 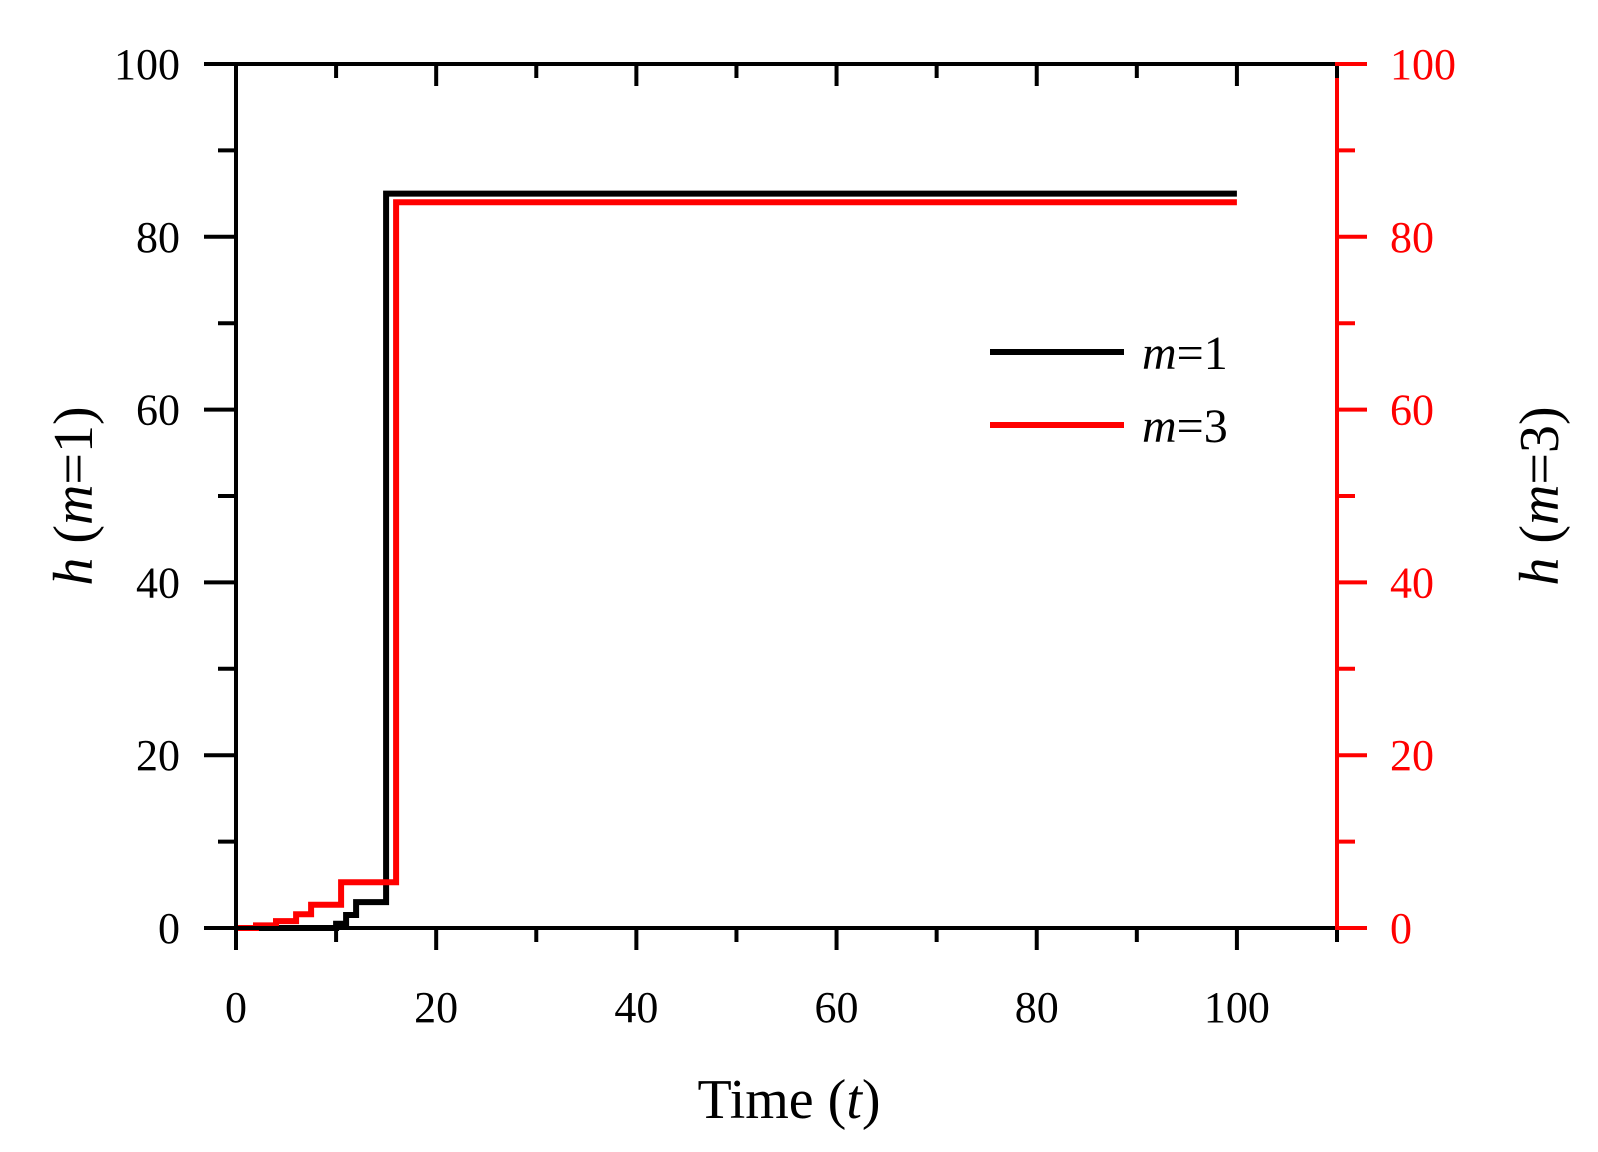 I want to click on y-tick-label: 80, so click(x=158, y=237).